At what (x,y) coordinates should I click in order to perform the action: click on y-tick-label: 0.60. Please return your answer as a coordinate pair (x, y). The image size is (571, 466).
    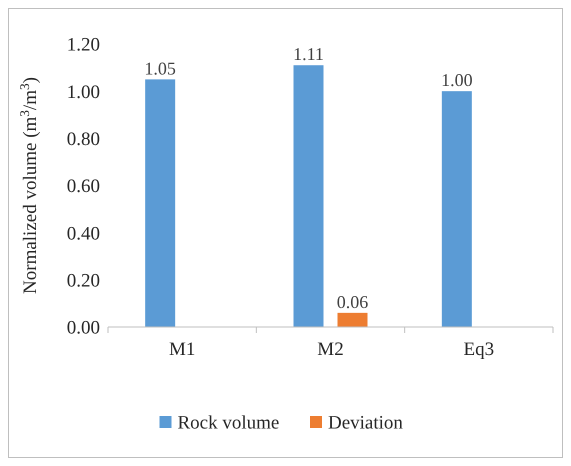
    Looking at the image, I should click on (83, 187).